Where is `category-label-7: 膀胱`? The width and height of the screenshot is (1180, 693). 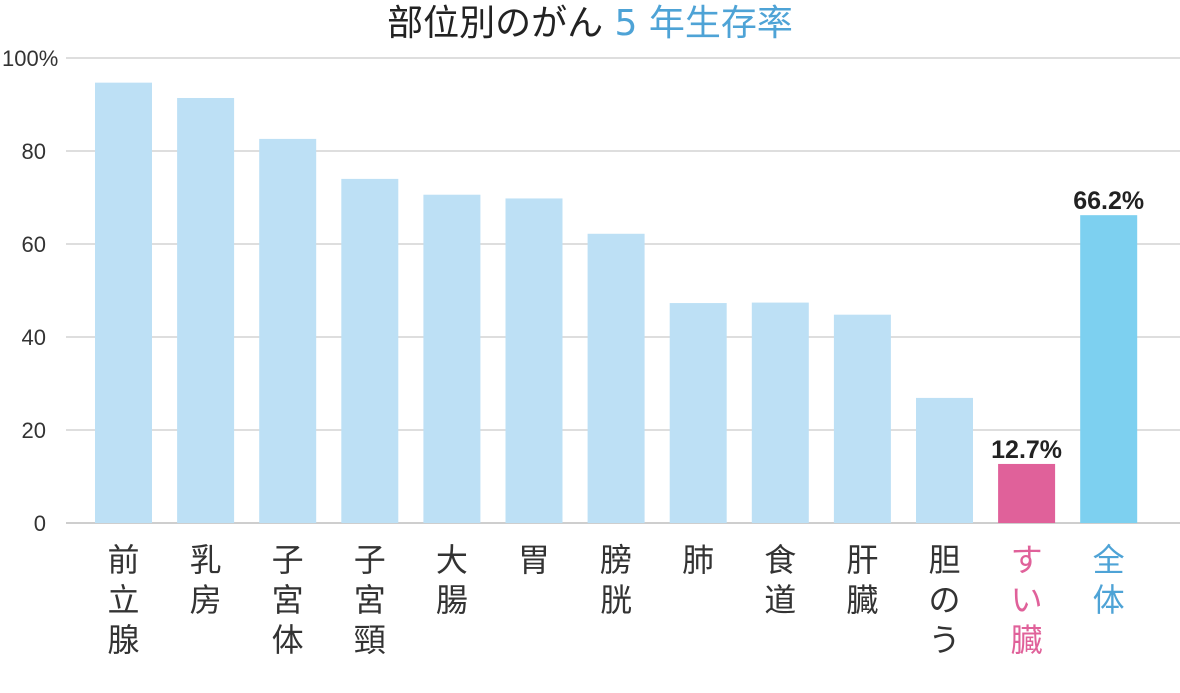
category-label-7: 膀胱 is located at coordinates (616, 580).